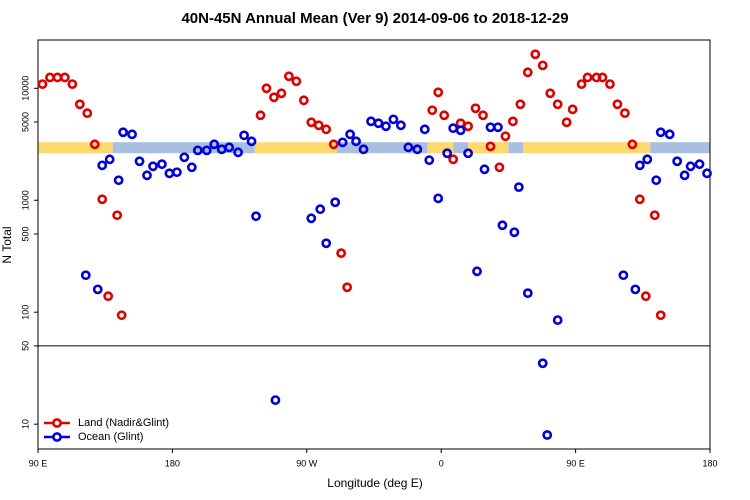 This screenshot has height=500, width=750. What do you see at coordinates (307, 463) in the screenshot?
I see `x-tick-label: 90 W` at bounding box center [307, 463].